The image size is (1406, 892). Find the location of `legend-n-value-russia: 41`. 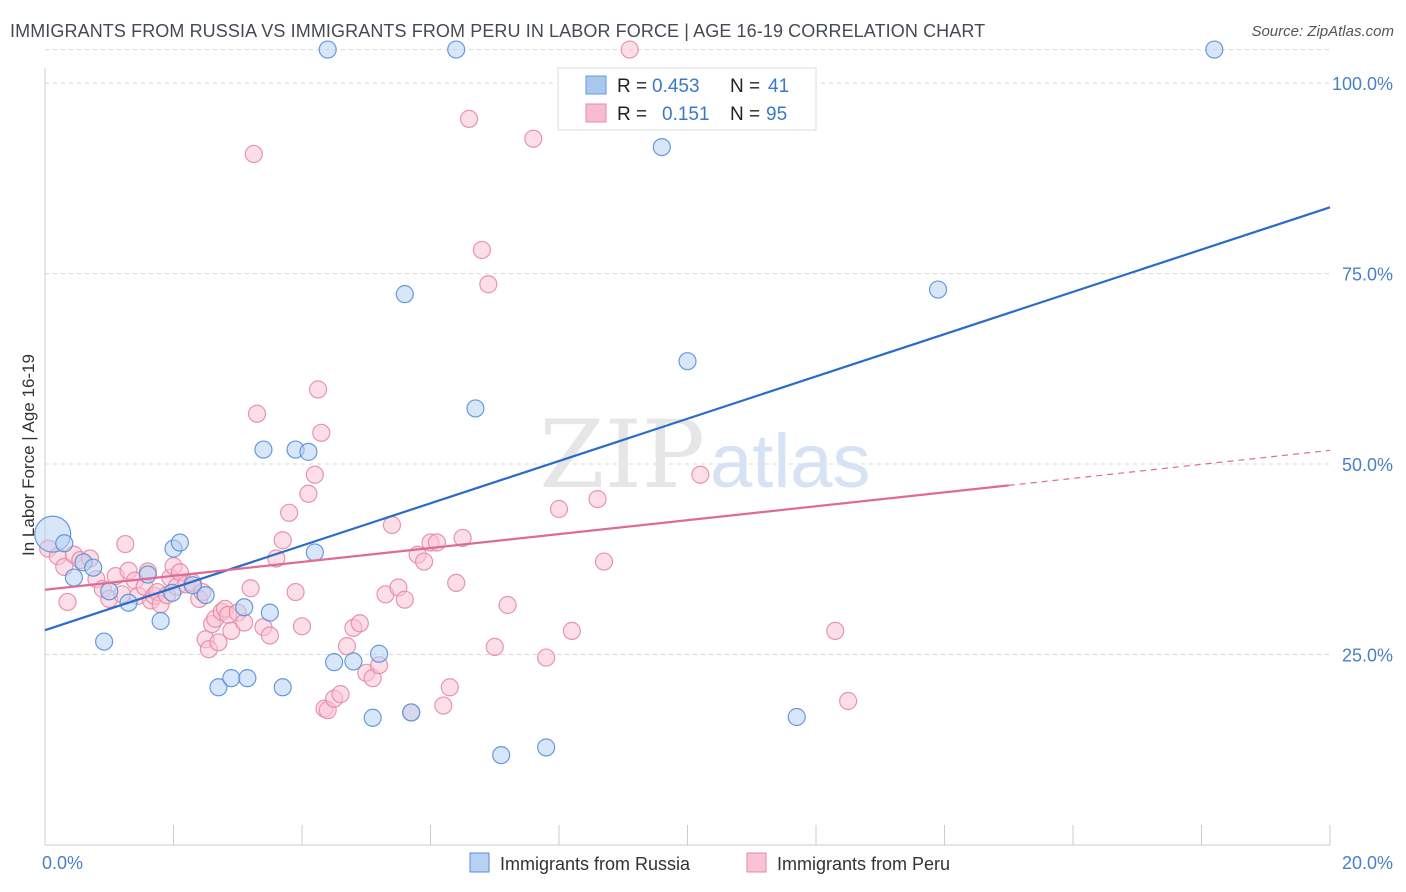

legend-n-value-russia: 41 is located at coordinates (778, 86).